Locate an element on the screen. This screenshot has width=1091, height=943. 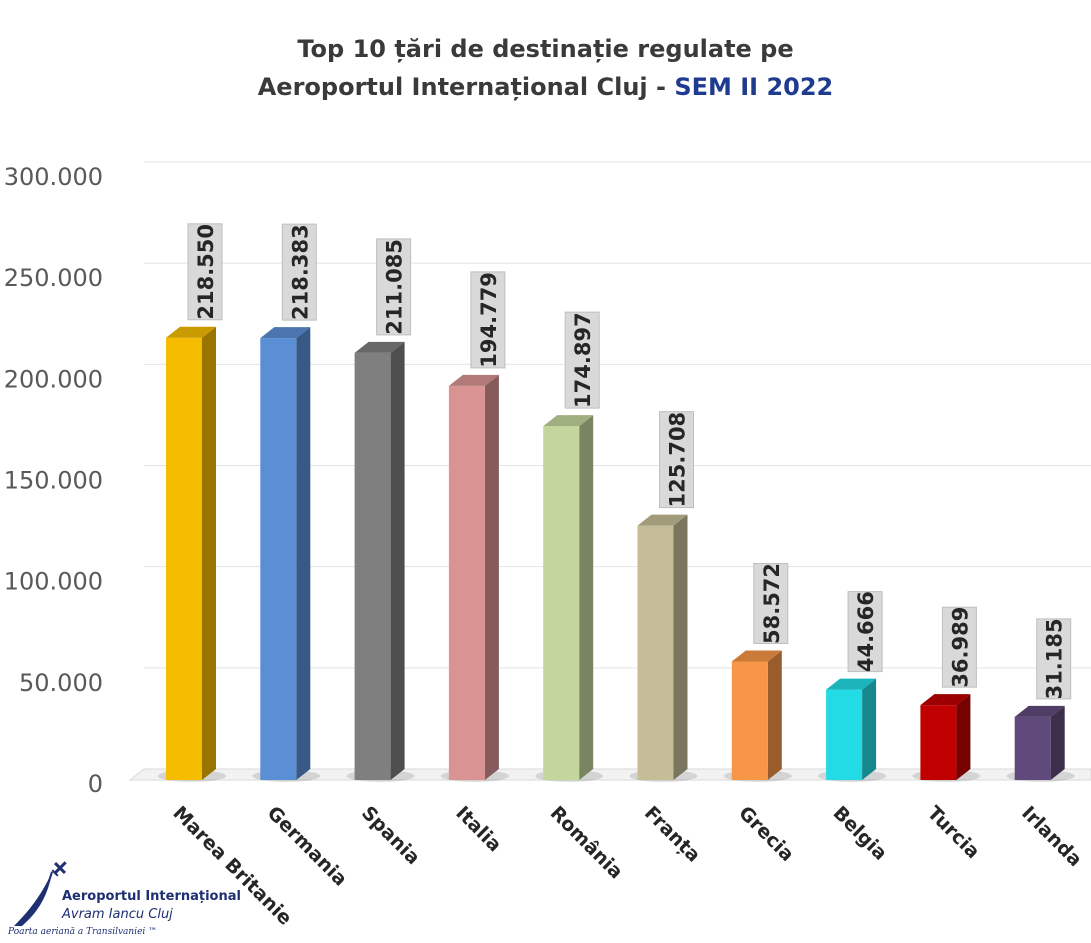
title-line-2-accent: SEM II 2022 is located at coordinates (754, 87).